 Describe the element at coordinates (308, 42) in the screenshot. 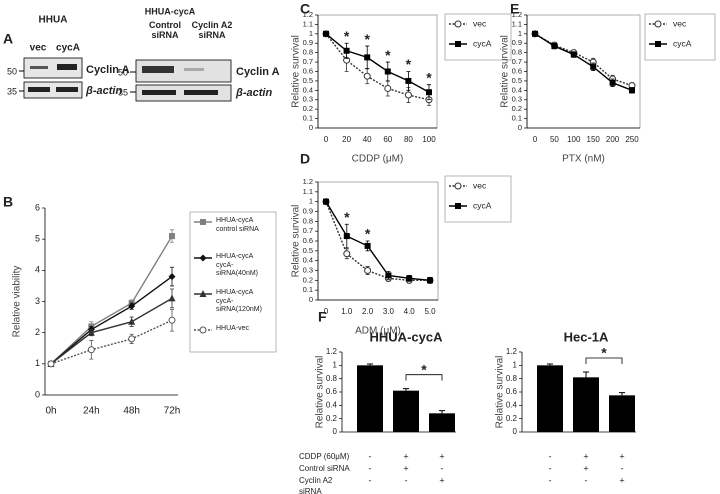

I see `y-tick-label: 0.9` at that location.